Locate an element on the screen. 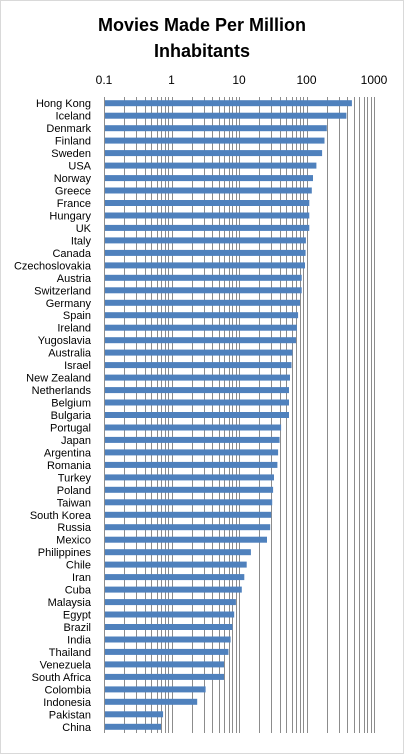 The width and height of the screenshot is (404, 754). category-label: Denmark is located at coordinates (68, 129).